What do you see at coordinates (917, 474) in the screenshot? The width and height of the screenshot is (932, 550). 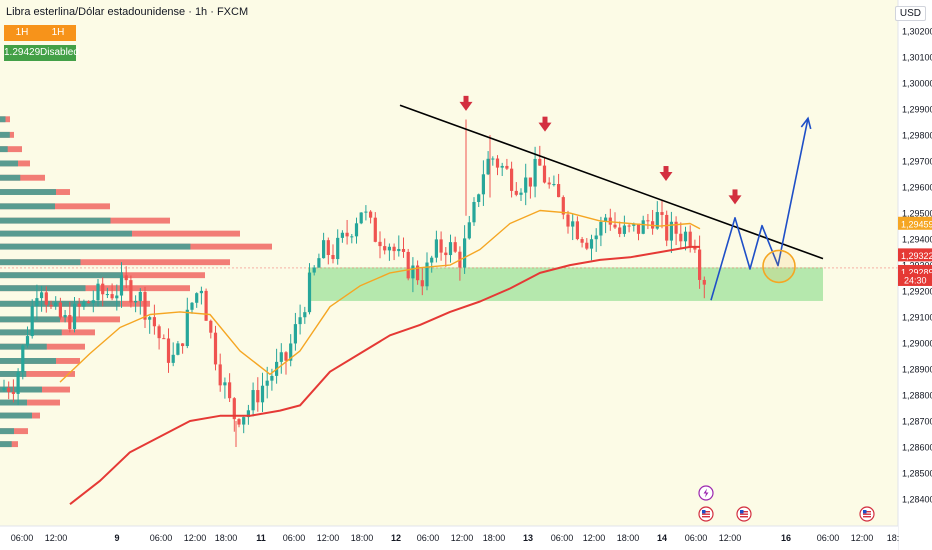 I see `y-tick-label: 1,28500` at bounding box center [917, 474].